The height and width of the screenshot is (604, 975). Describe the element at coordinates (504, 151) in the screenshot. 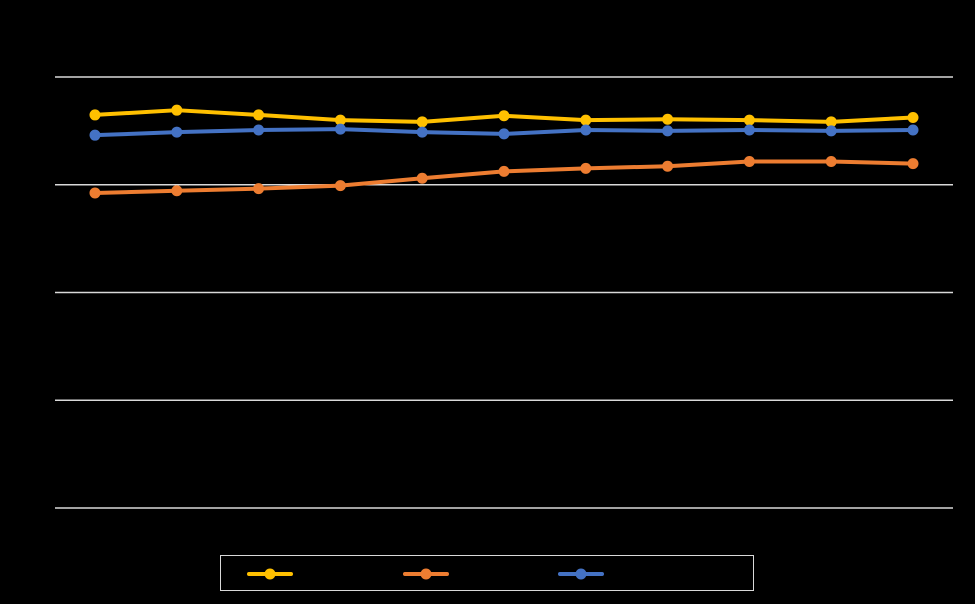

I see `series-lines` at that location.